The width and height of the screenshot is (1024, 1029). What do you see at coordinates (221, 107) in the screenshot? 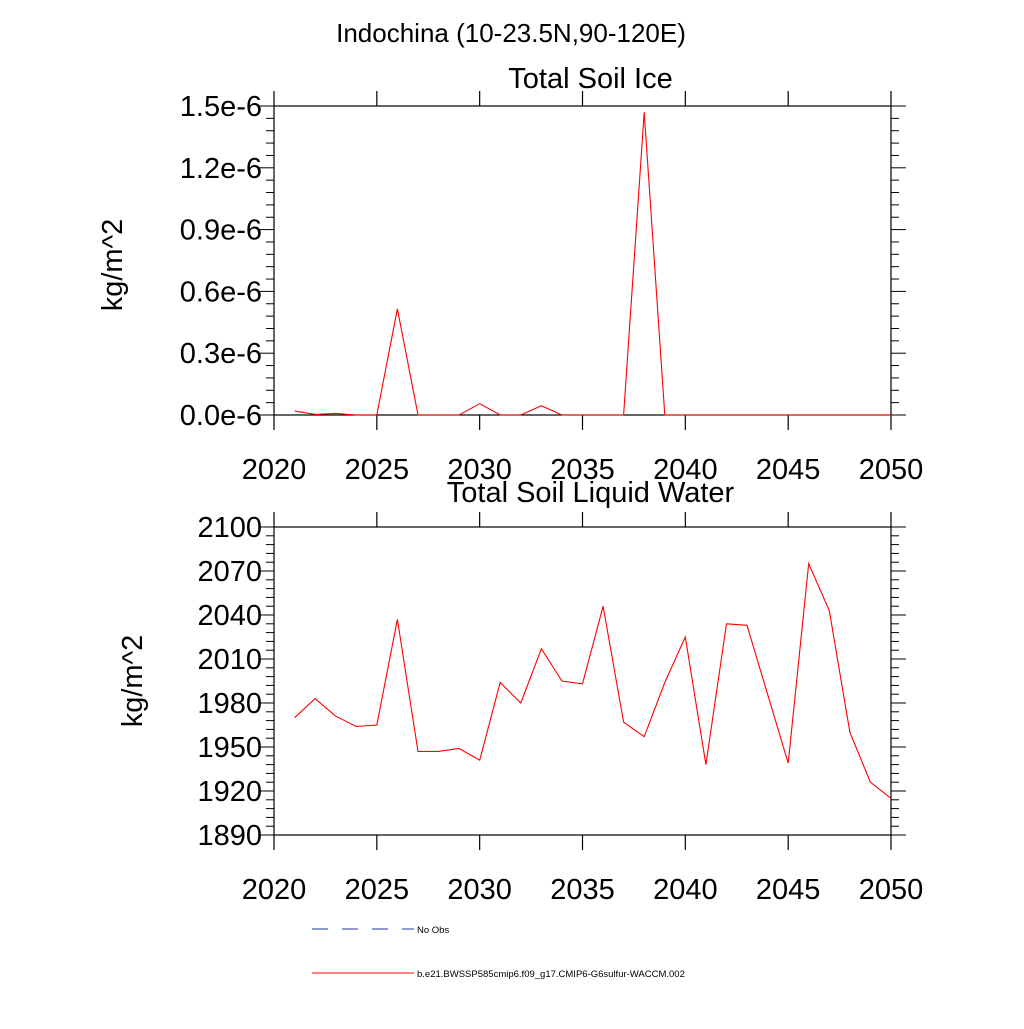
I see `y-tick-label: 1.5e-6` at bounding box center [221, 107].